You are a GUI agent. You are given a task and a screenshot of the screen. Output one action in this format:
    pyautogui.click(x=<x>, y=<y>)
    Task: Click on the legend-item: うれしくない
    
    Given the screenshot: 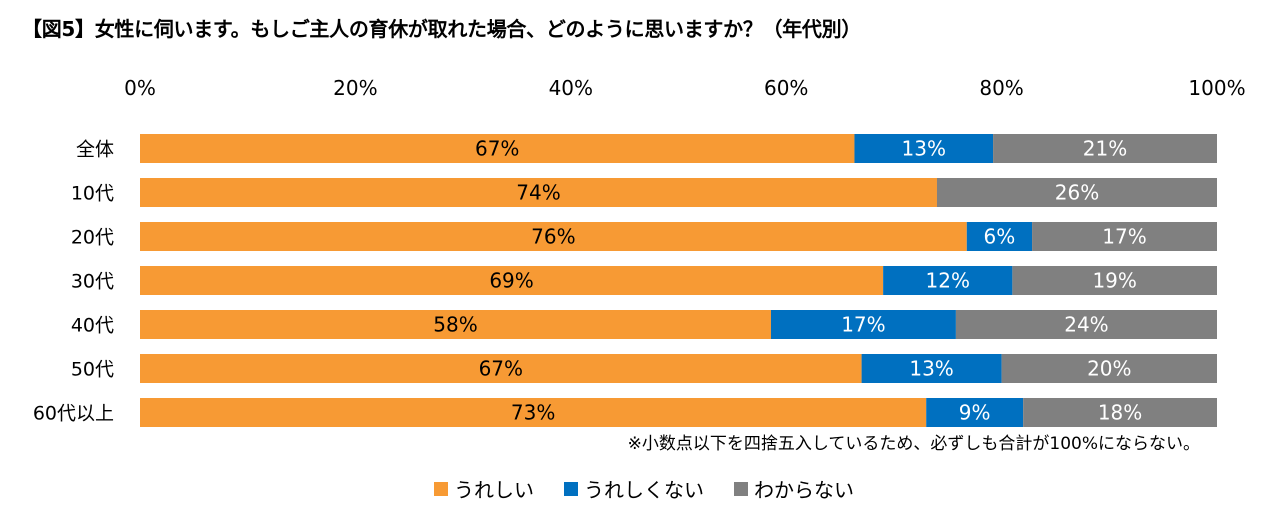 What is the action you would take?
    pyautogui.click(x=634, y=488)
    